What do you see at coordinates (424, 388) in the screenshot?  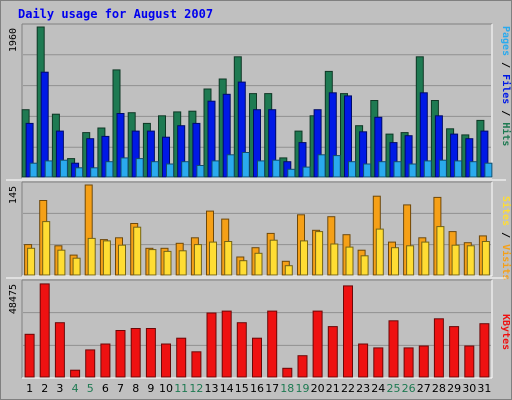 I see `x-tick-label-day-27: 27` at bounding box center [424, 388].